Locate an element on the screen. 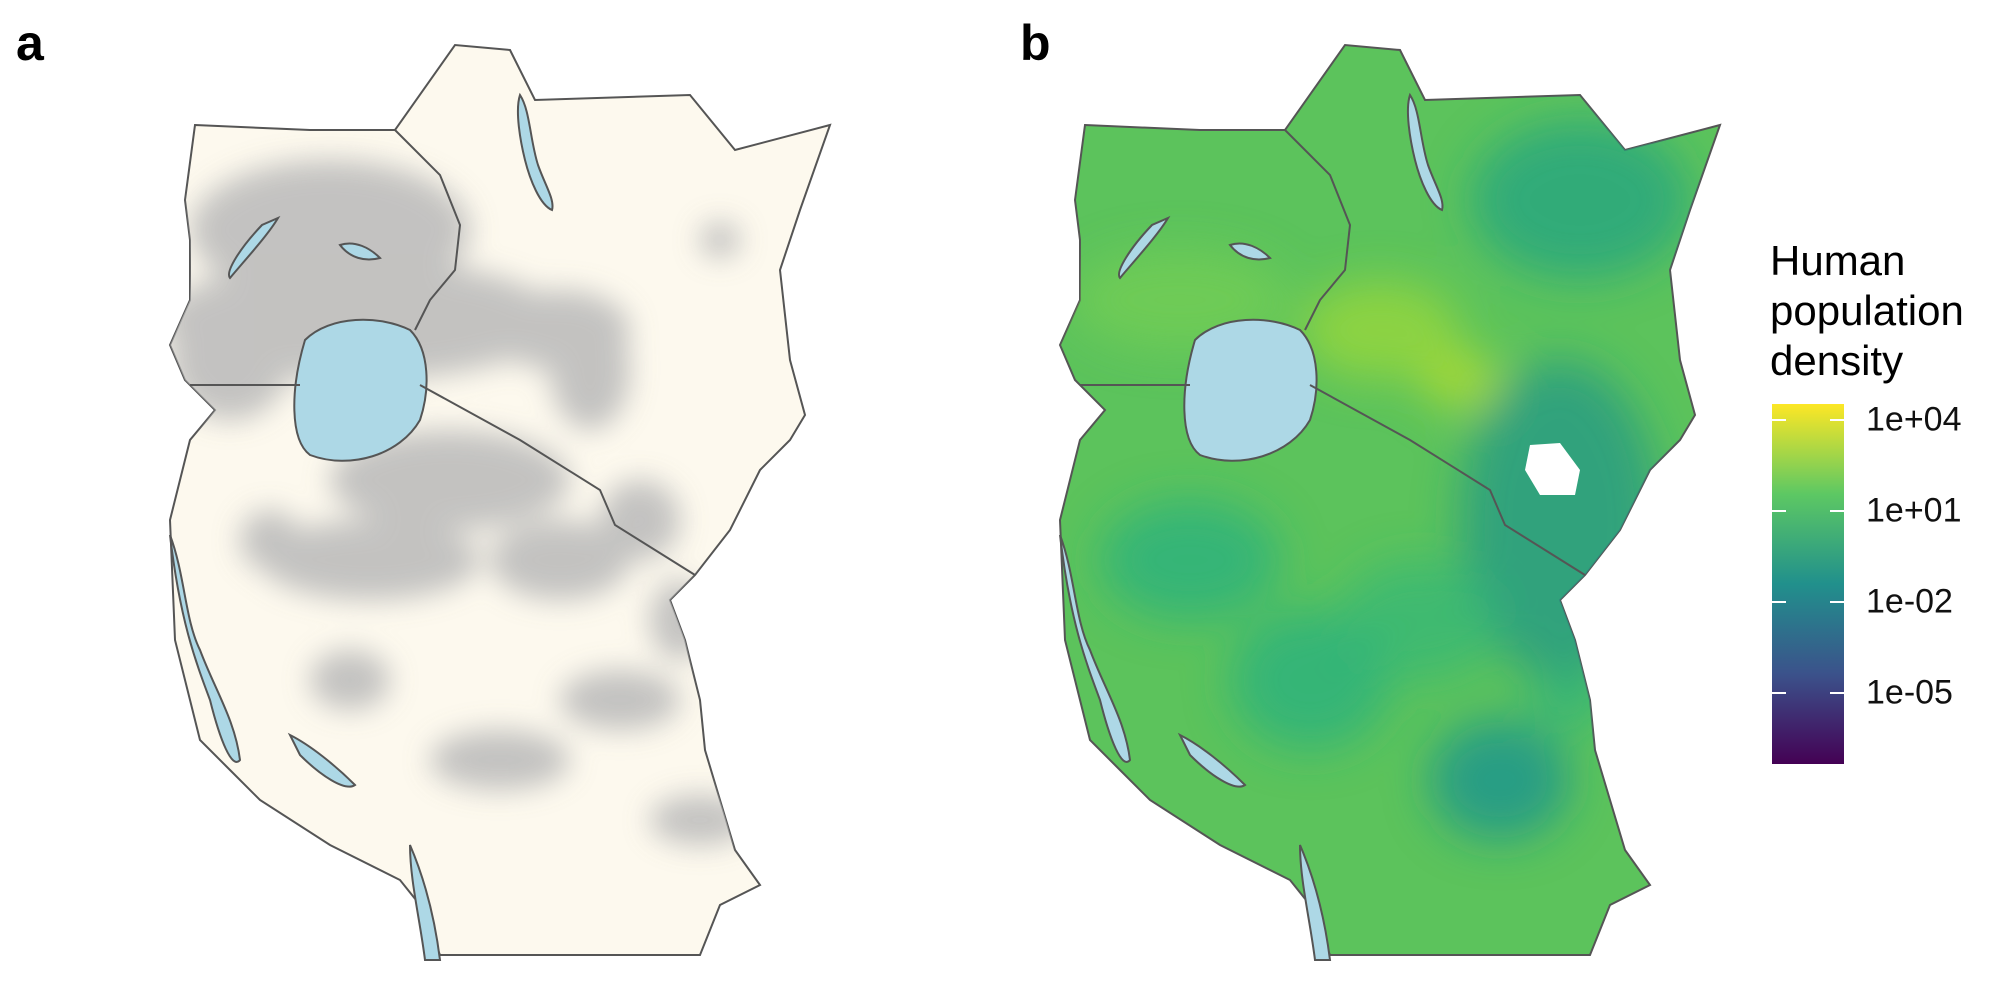 This screenshot has height=1000, width=2000. legend-colorbar is located at coordinates (1808, 584).